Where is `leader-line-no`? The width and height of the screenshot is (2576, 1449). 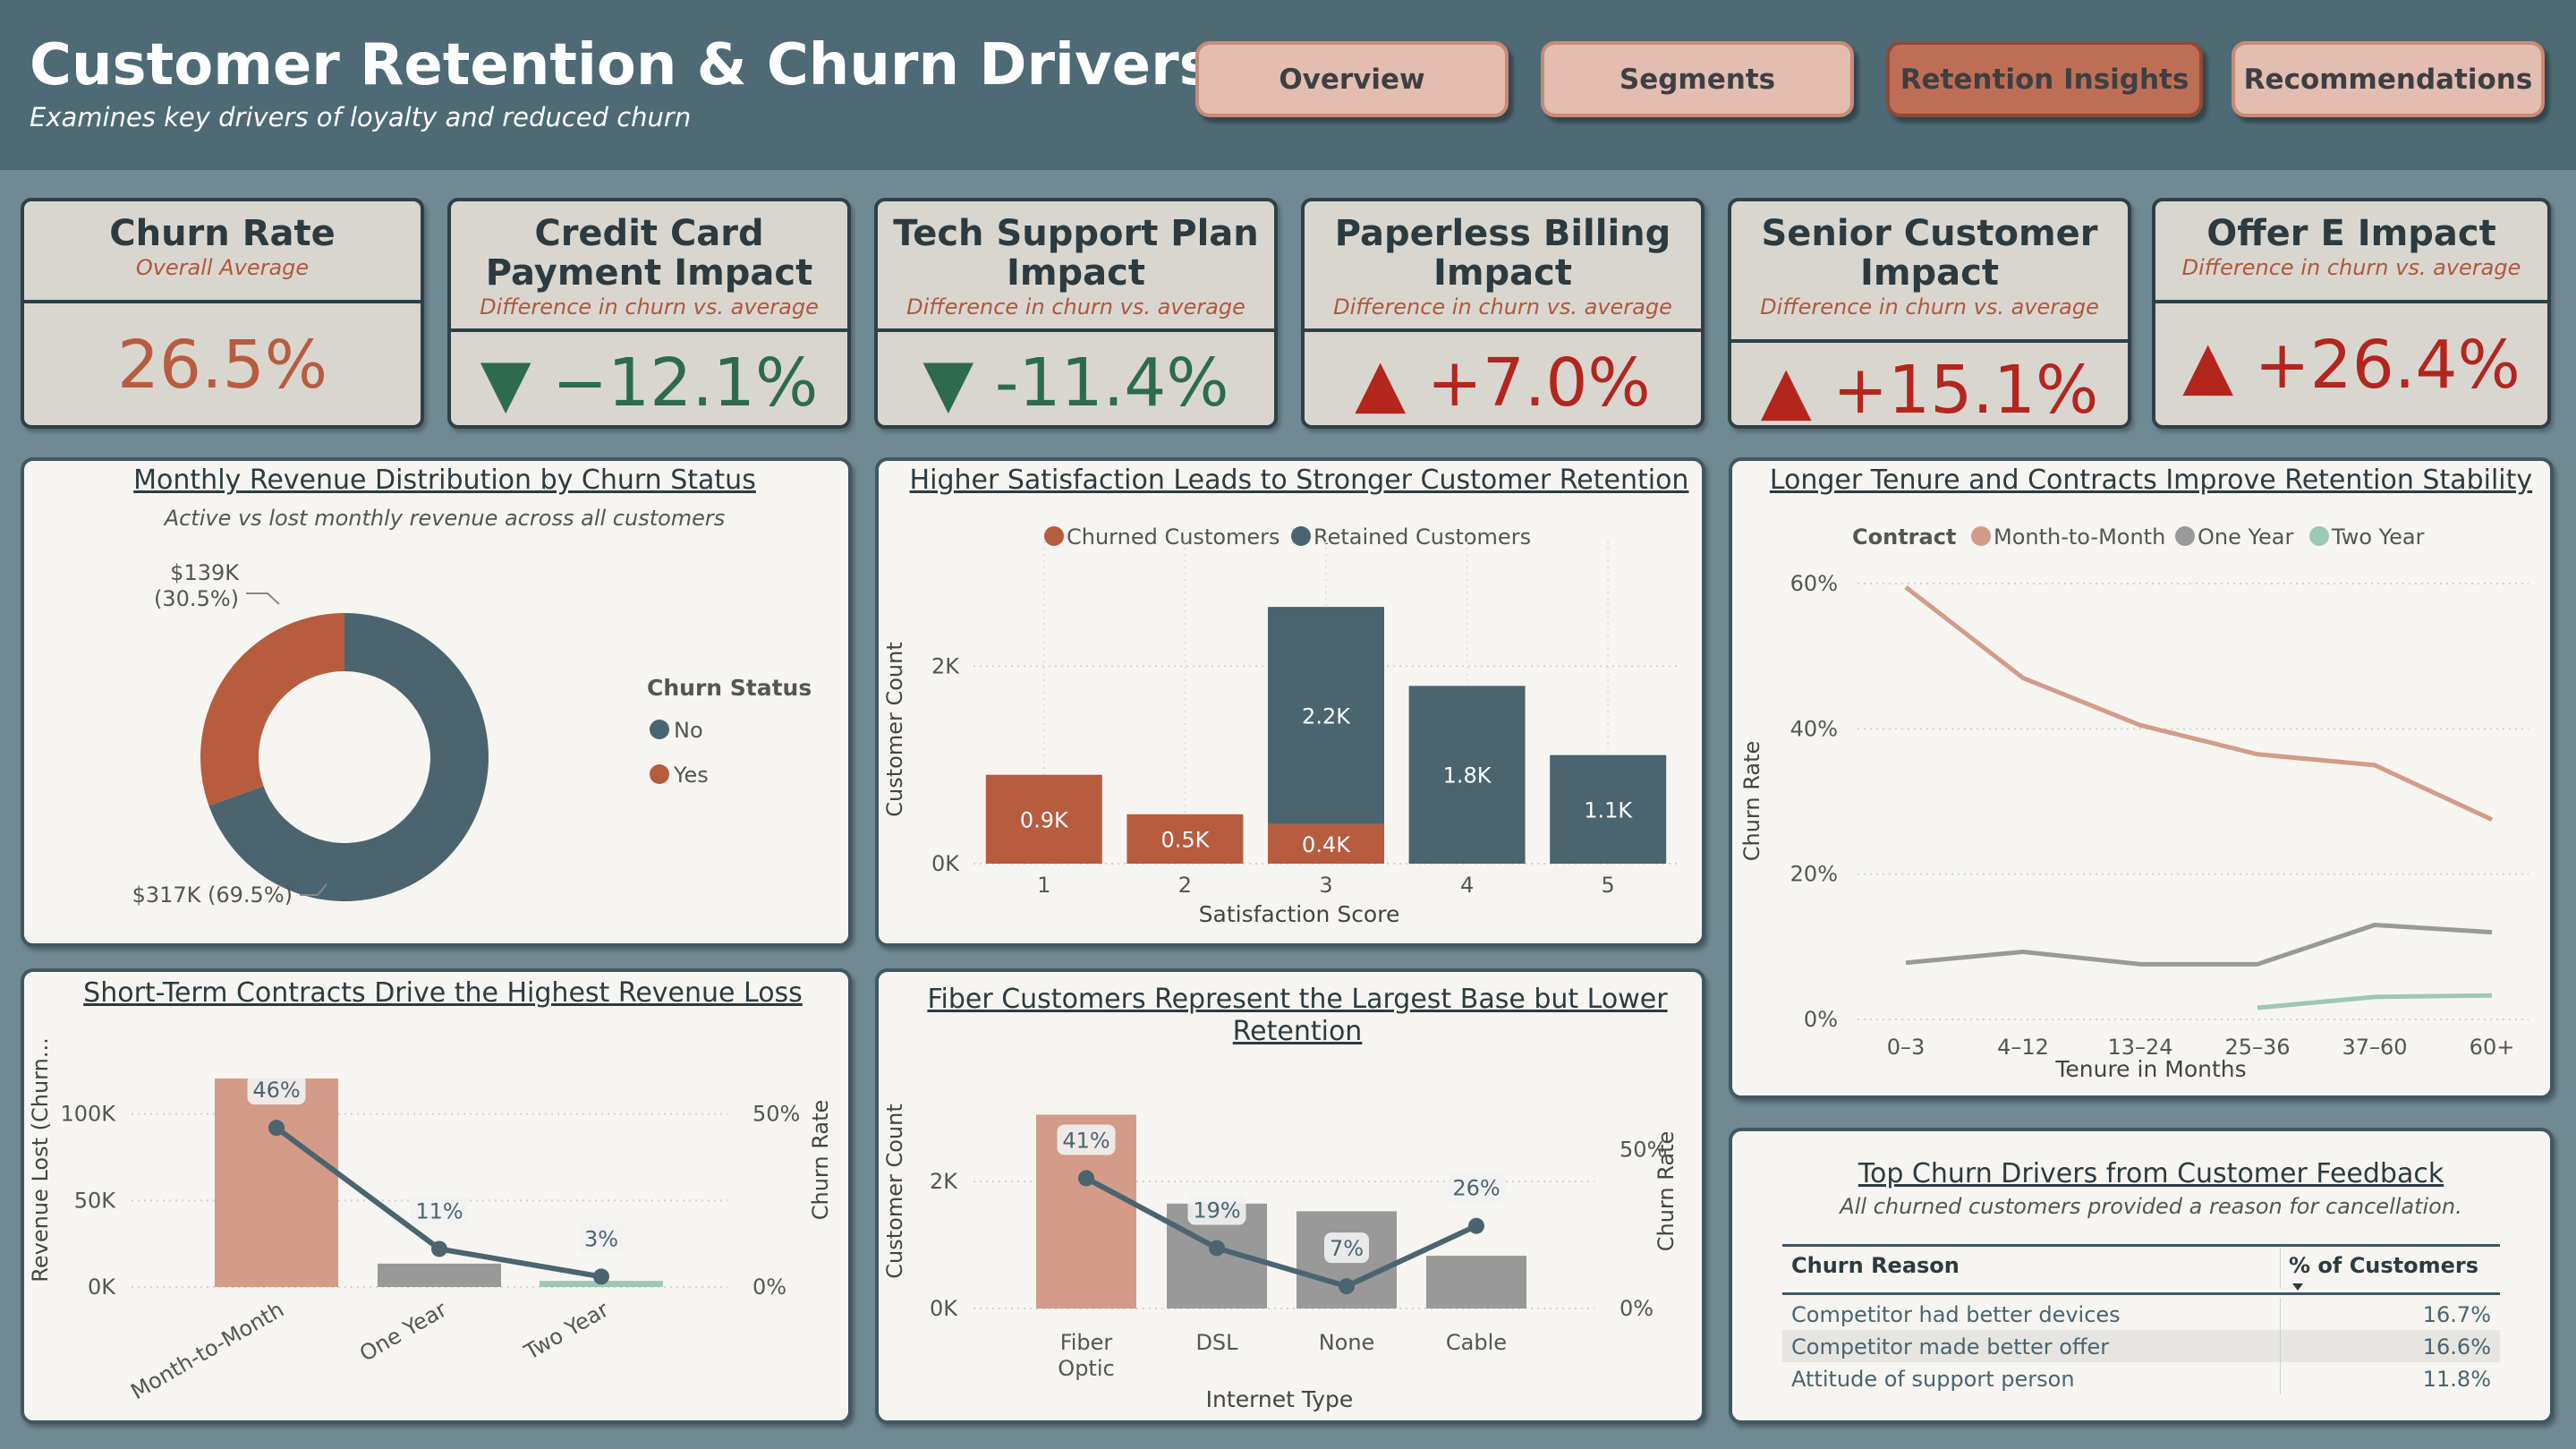 leader-line-no is located at coordinates (313, 889).